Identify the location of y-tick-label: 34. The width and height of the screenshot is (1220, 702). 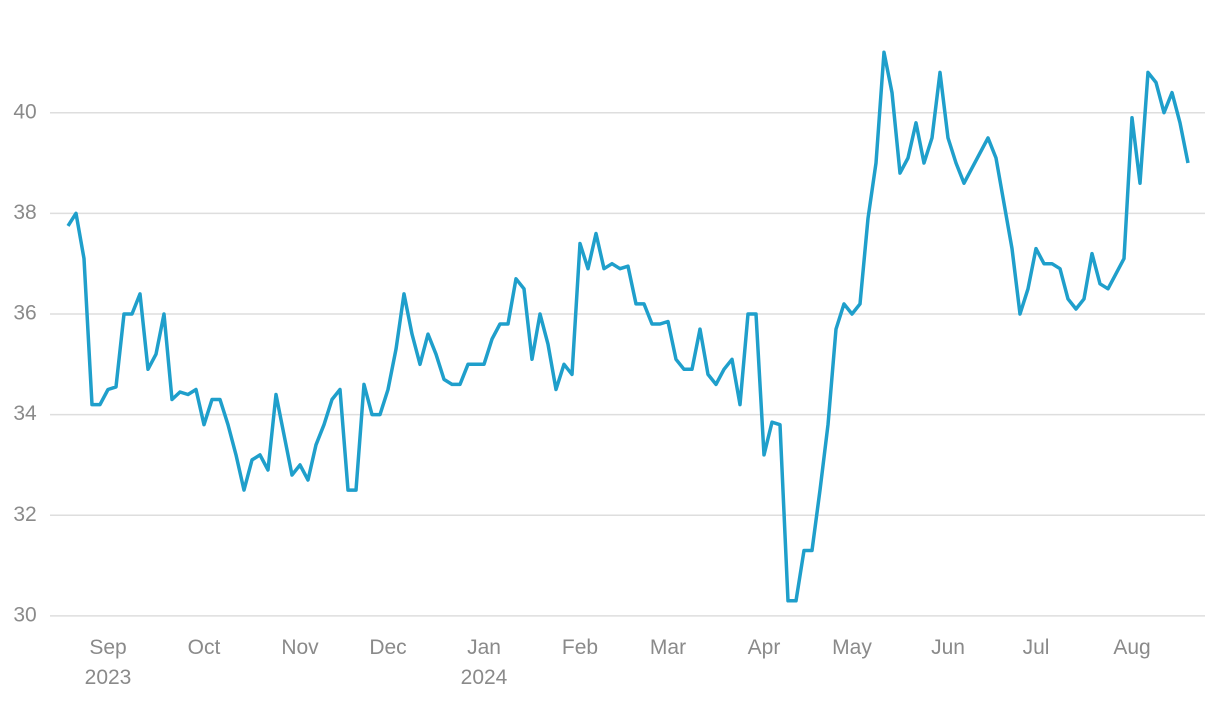
(25, 413).